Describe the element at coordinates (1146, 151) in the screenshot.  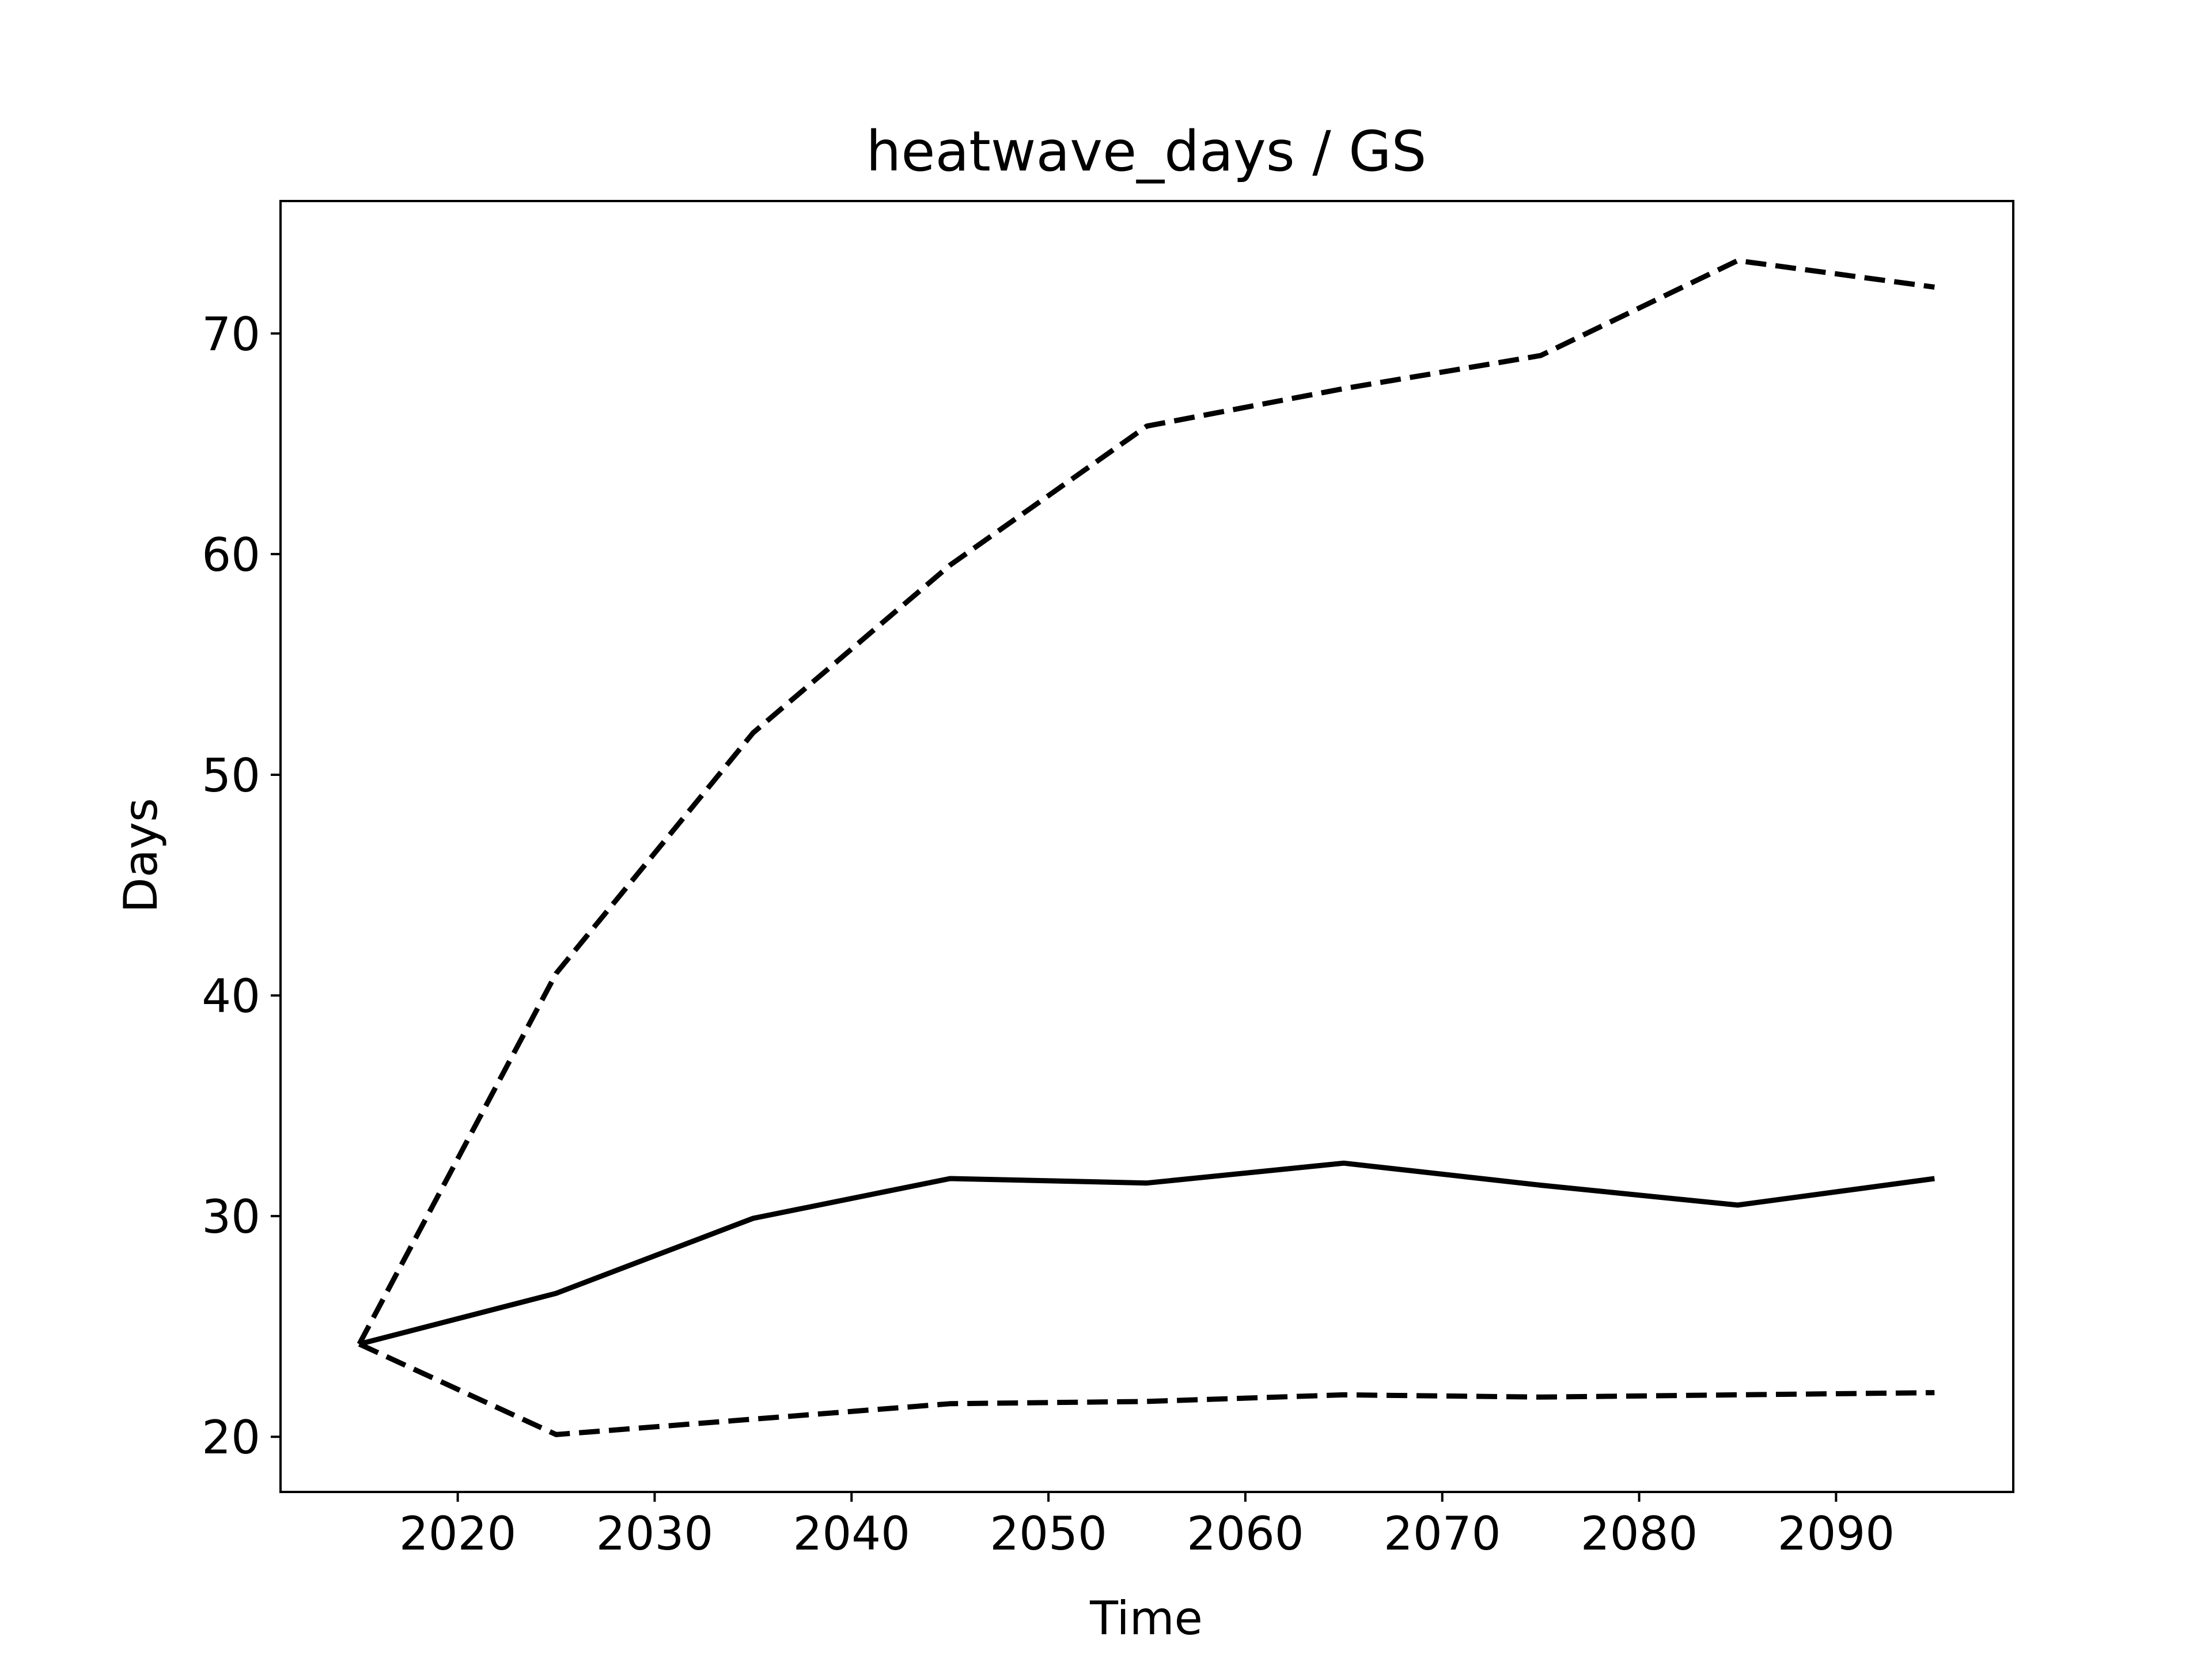
I see `chart-title: heatwave_days / GS` at that location.